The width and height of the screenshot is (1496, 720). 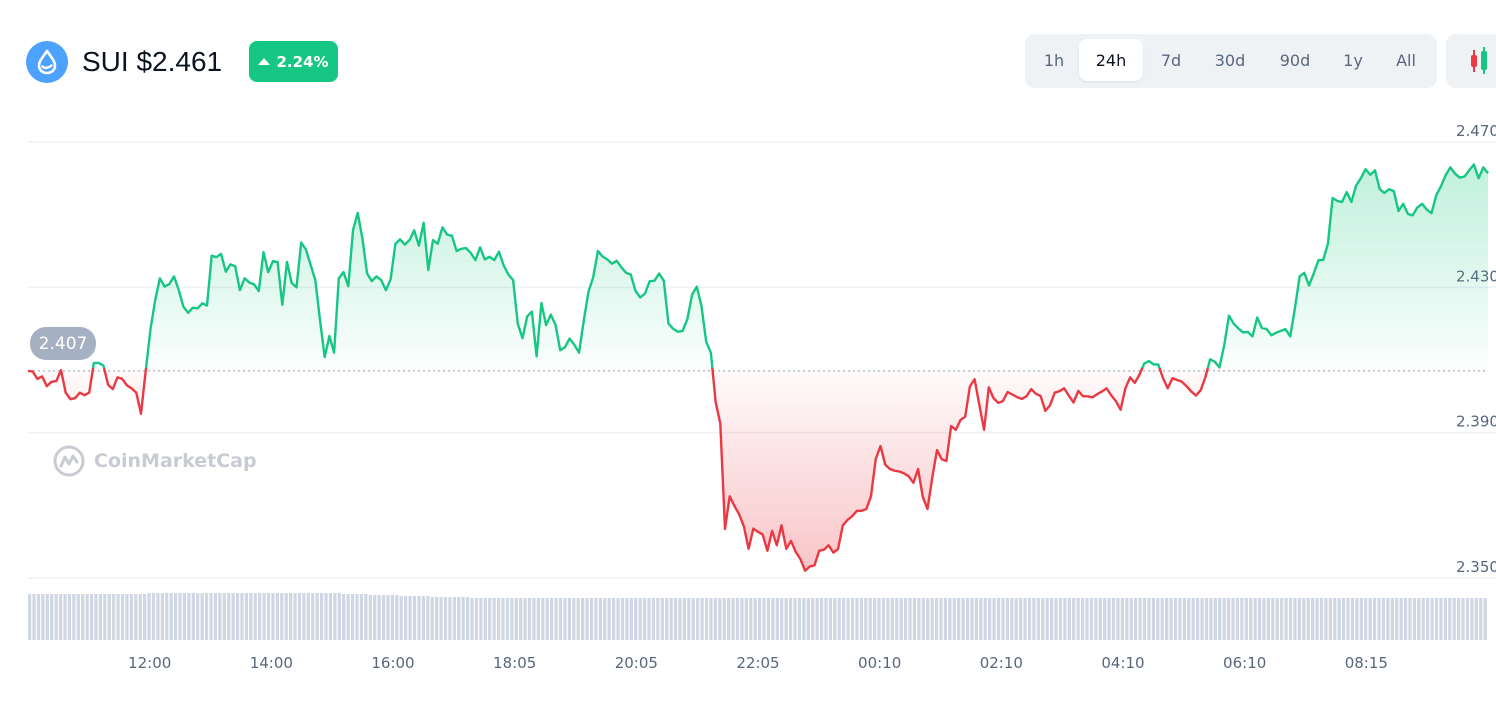 I want to click on chart-type-toggle, so click(x=1471, y=61).